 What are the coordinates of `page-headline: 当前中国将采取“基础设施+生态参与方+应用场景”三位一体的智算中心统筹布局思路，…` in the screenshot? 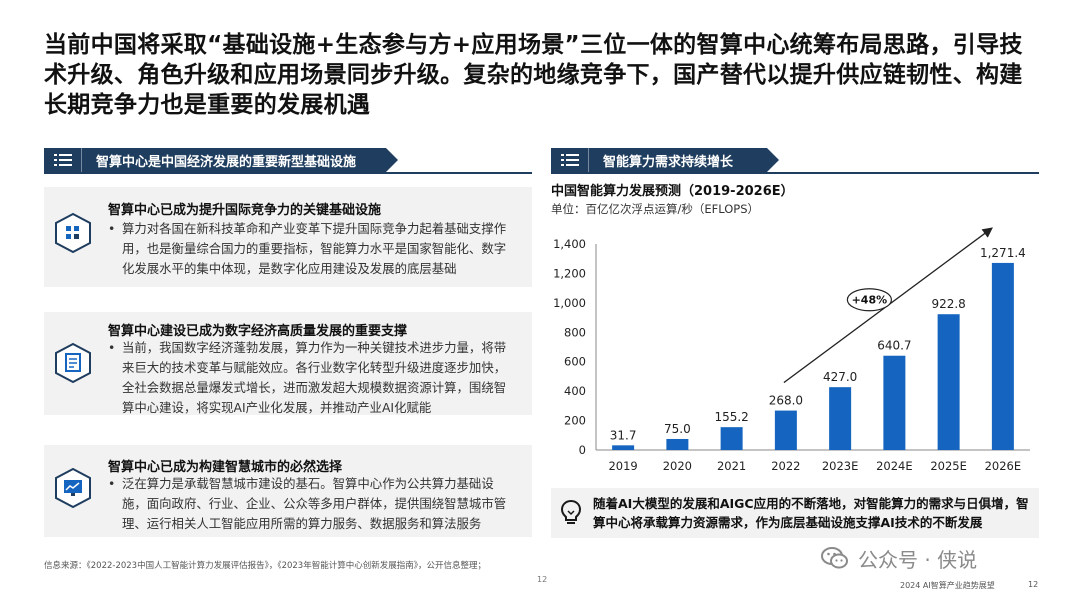 It's located at (533, 75).